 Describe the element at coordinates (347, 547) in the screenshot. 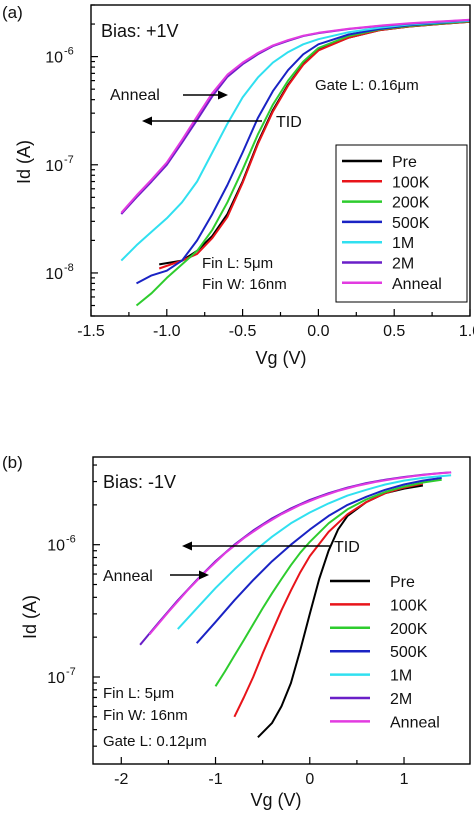

I see `panel-b-tid-annotation: TID` at that location.